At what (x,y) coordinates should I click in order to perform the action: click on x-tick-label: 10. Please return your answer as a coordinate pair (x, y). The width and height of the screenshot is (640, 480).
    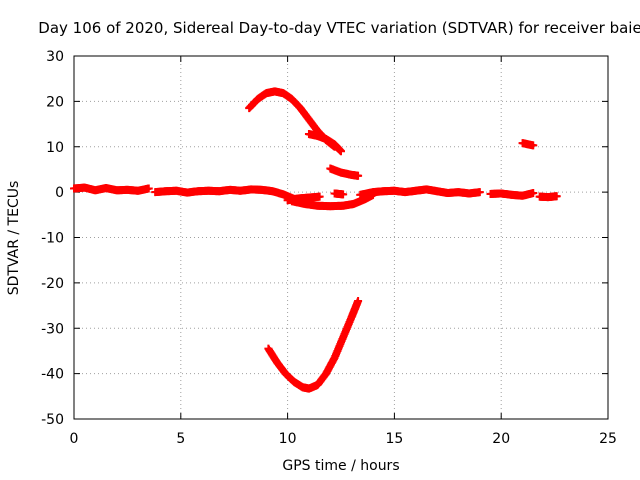
    Looking at the image, I should click on (288, 439).